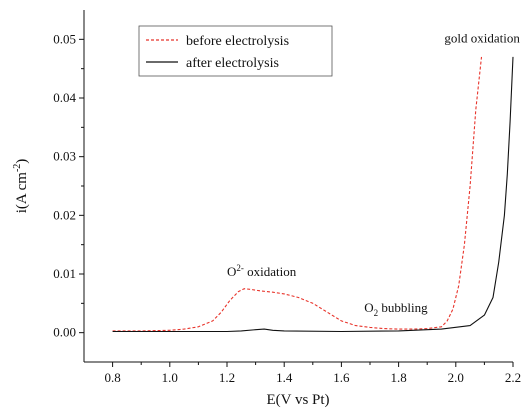 This screenshot has width=532, height=412. What do you see at coordinates (64, 273) in the screenshot?
I see `y-tick-label: 0.01` at bounding box center [64, 273].